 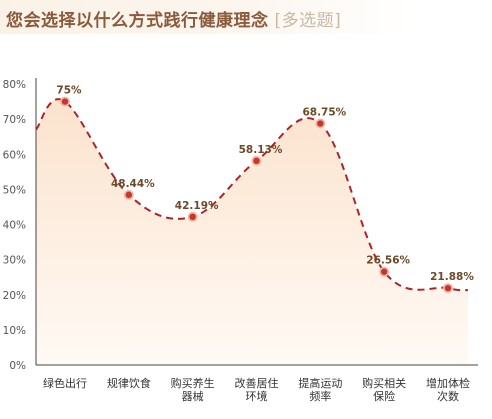 What do you see at coordinates (388, 261) in the screenshot?
I see `data-label: 26.56%` at bounding box center [388, 261].